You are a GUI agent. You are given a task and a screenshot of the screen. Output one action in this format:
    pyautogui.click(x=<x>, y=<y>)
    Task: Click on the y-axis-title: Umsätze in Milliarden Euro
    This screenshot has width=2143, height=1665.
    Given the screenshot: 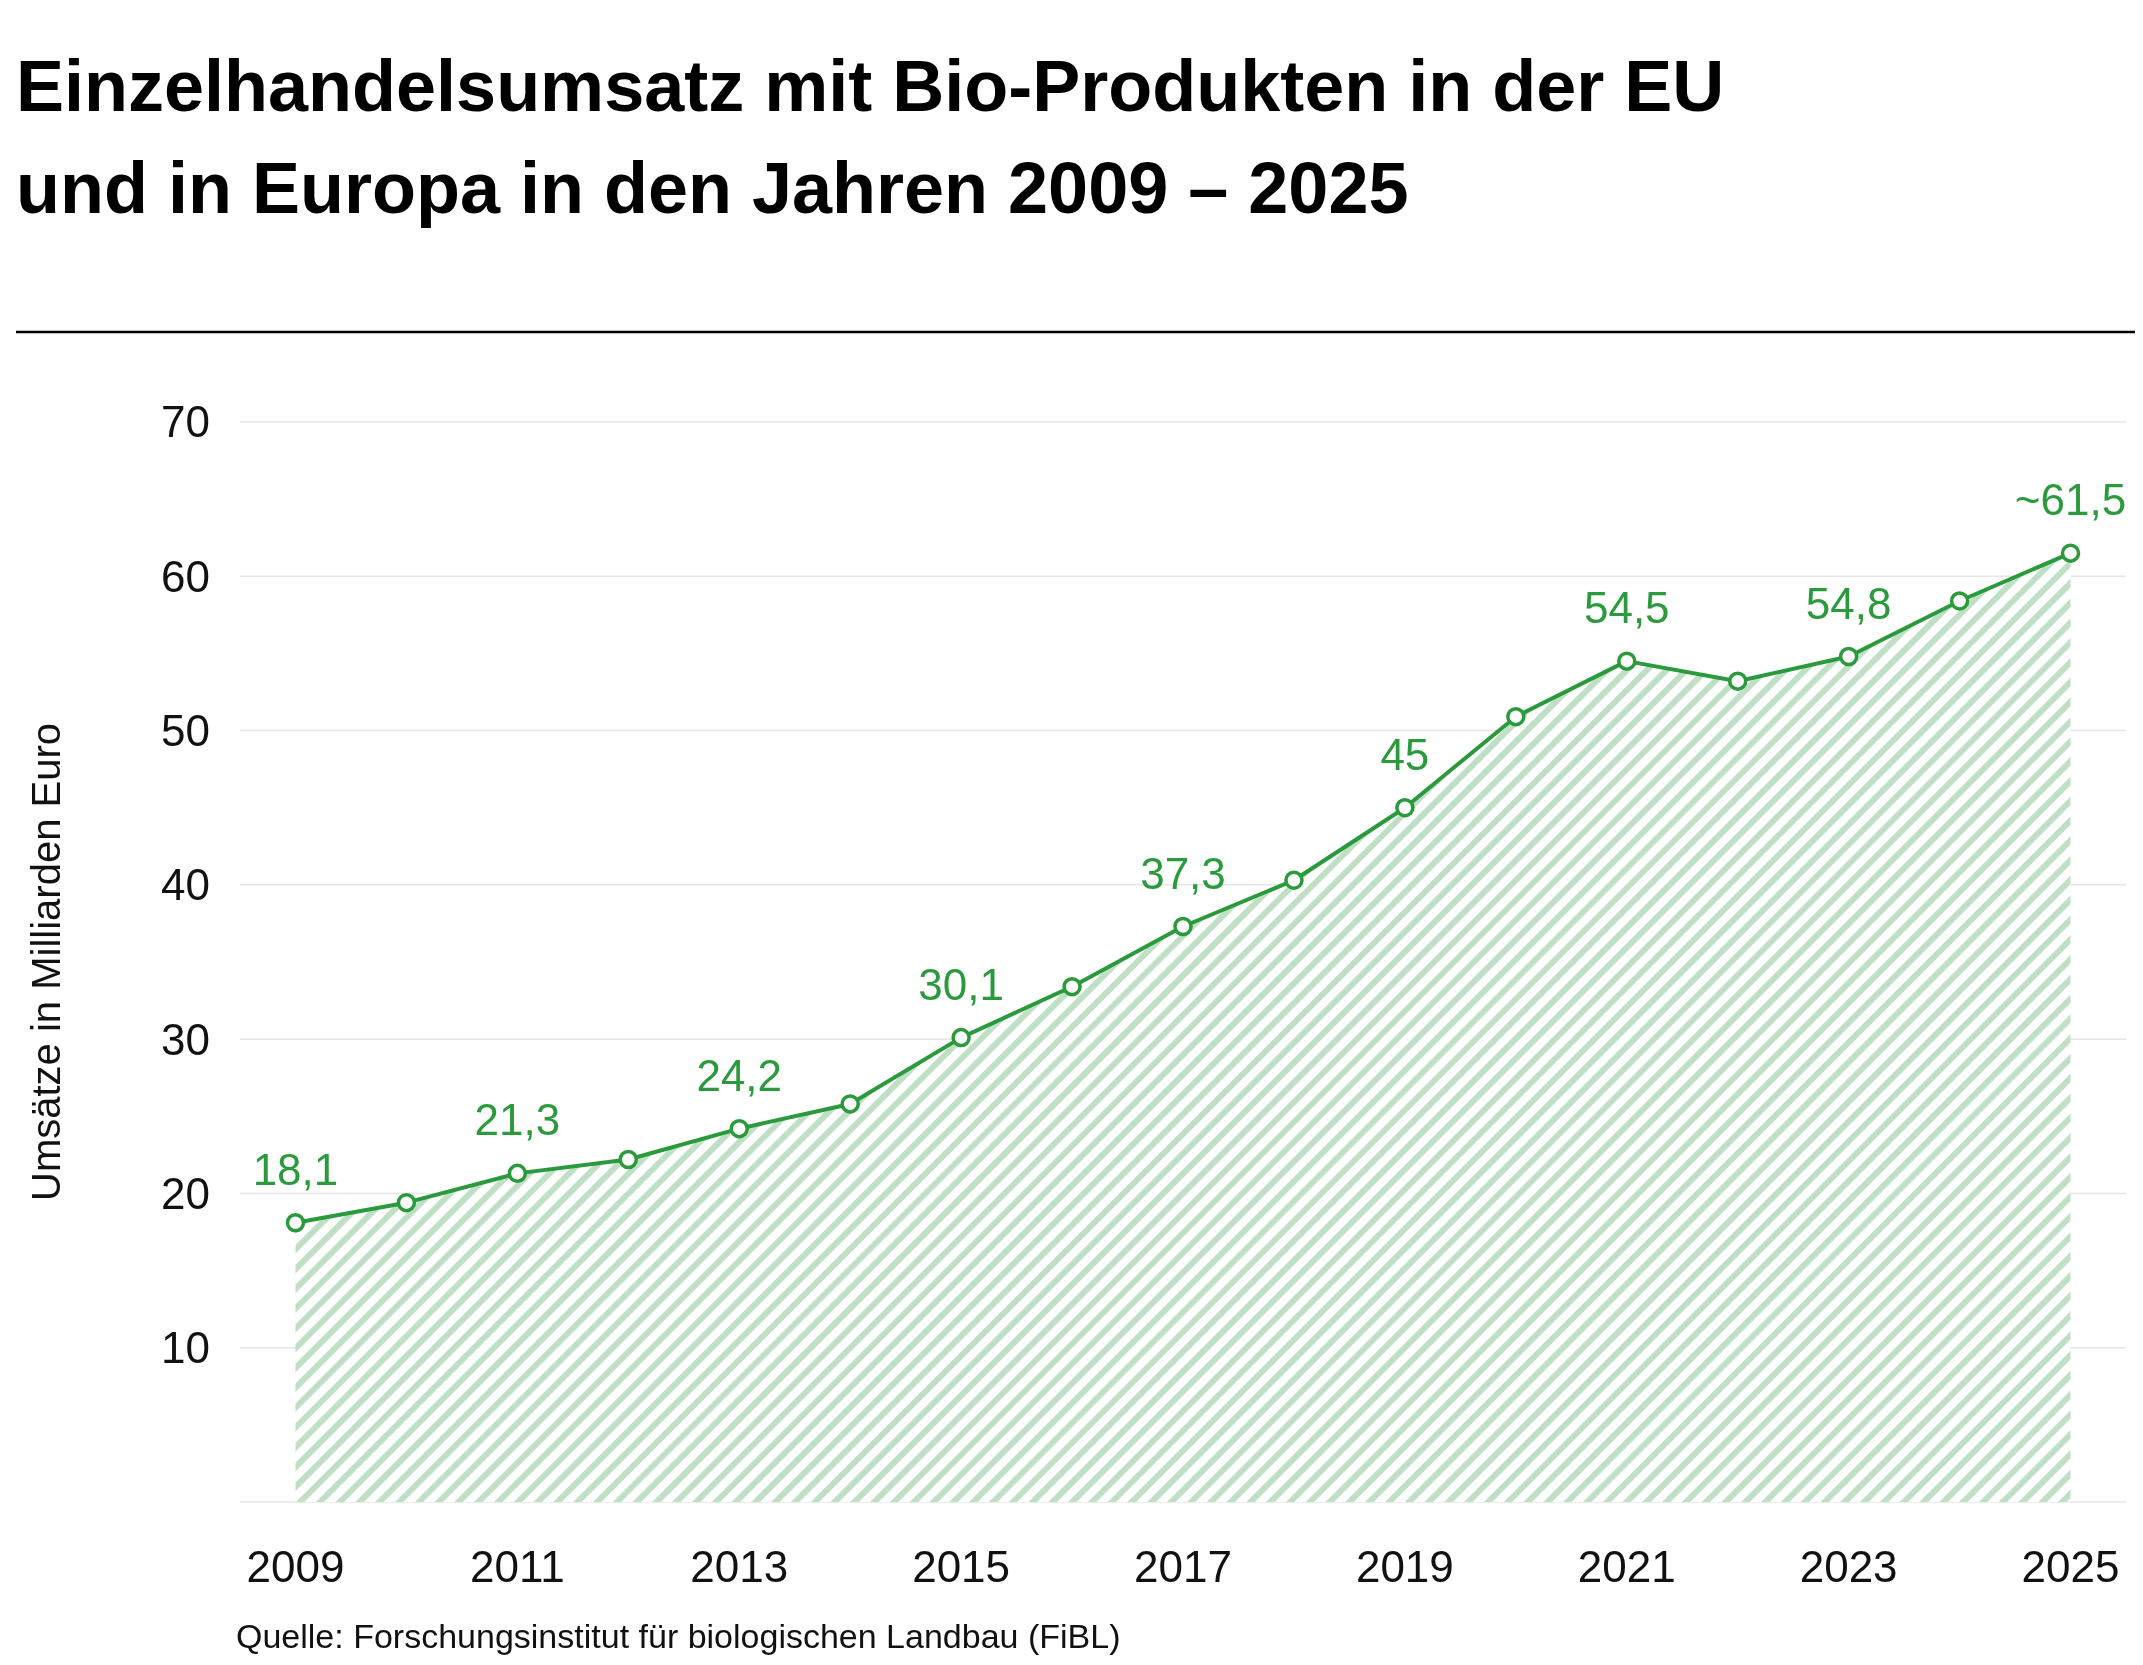 What is the action you would take?
    pyautogui.click(x=46, y=962)
    